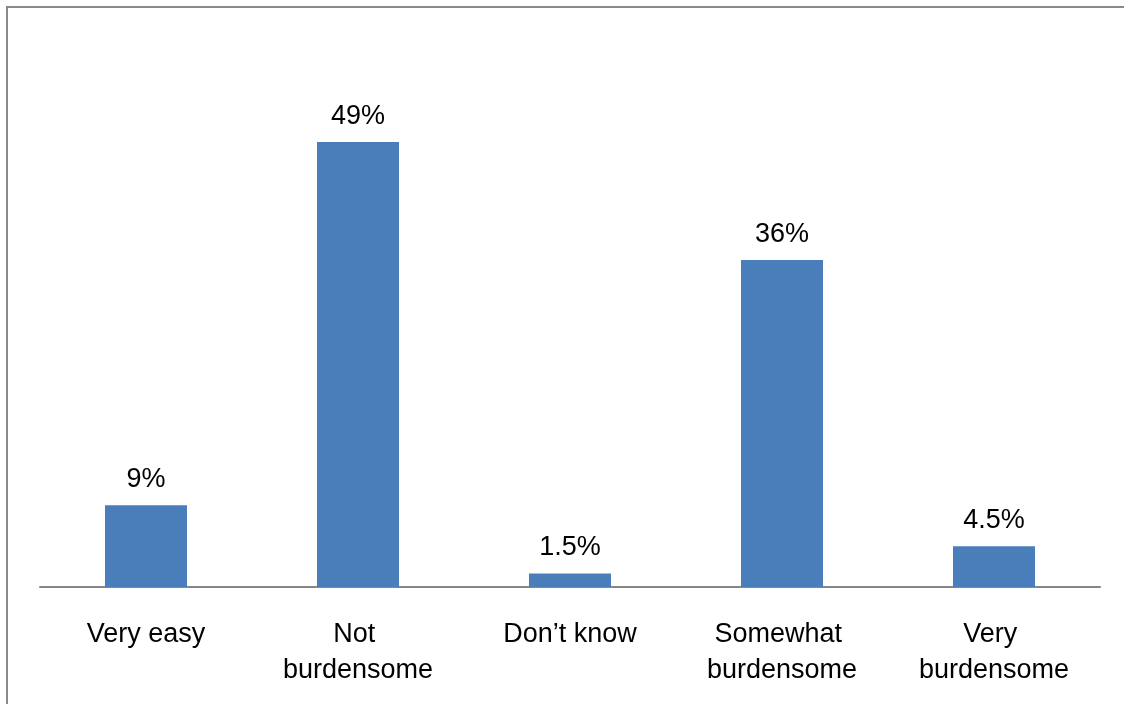 The height and width of the screenshot is (706, 1126). Describe the element at coordinates (782, 232) in the screenshot. I see `data-label: 36%` at that location.